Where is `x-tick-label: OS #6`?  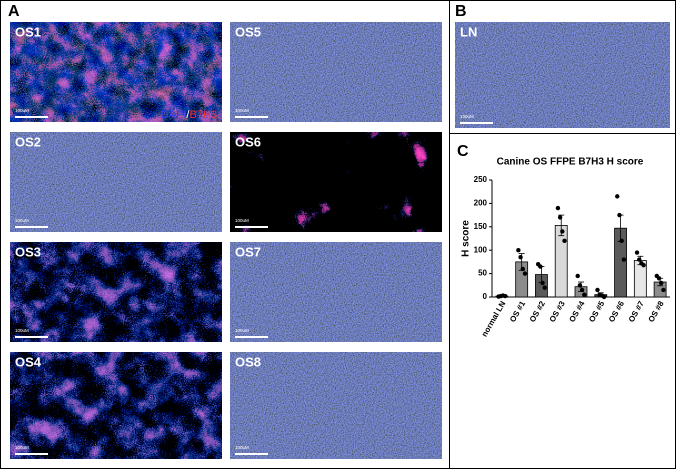
x-tick-label: OS #6 is located at coordinates (616, 311).